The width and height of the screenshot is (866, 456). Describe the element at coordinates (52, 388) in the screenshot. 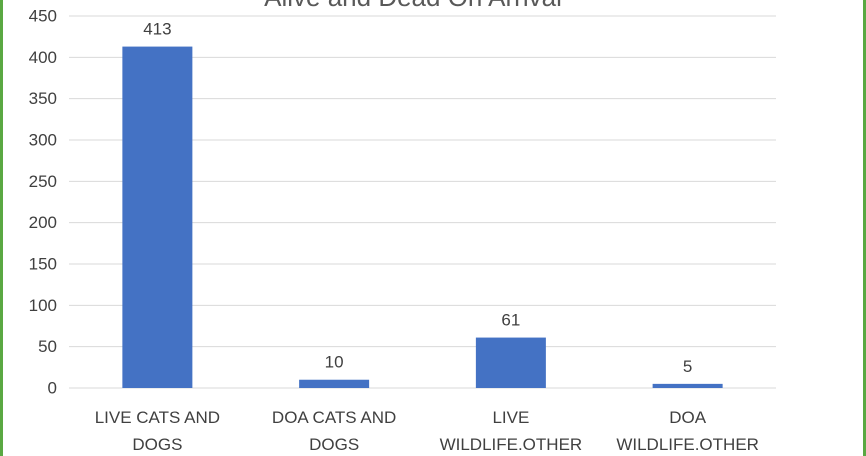

I see `y-tick-label: 0` at that location.